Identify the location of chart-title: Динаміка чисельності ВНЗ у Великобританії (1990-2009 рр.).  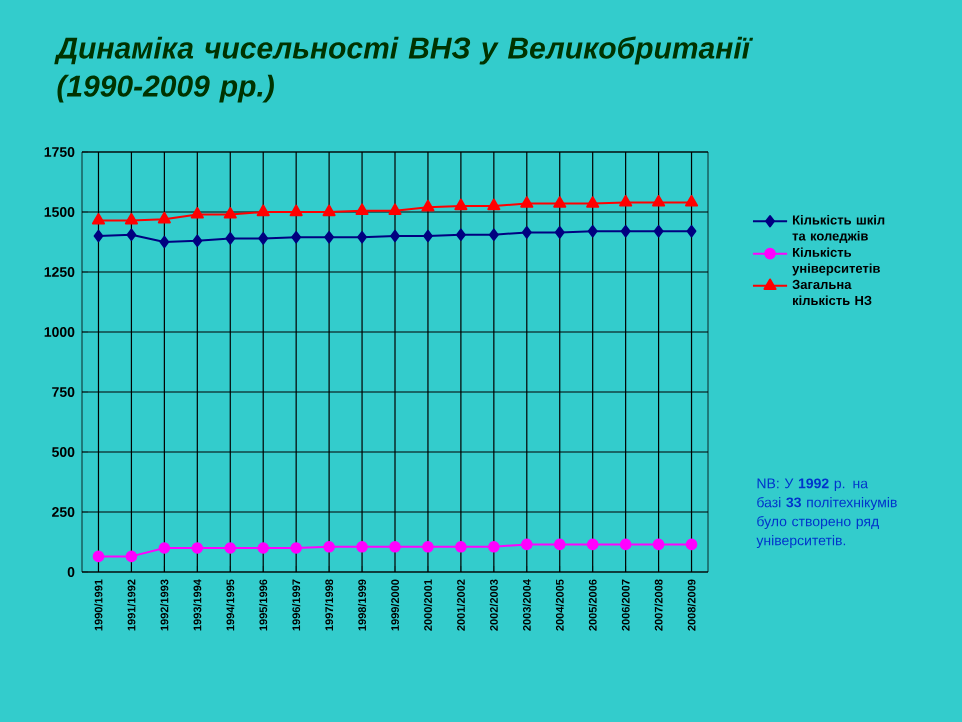
(404, 69).